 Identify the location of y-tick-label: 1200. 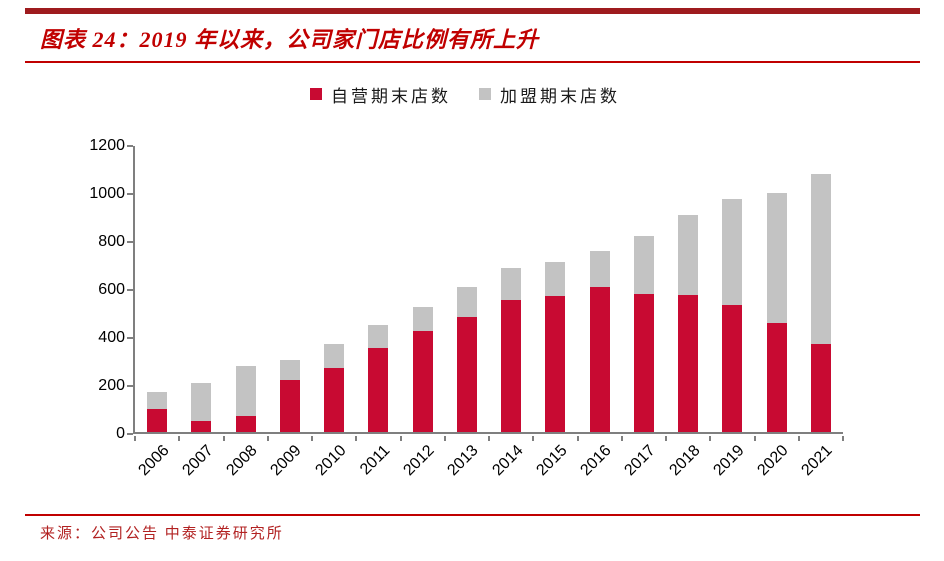
(107, 145).